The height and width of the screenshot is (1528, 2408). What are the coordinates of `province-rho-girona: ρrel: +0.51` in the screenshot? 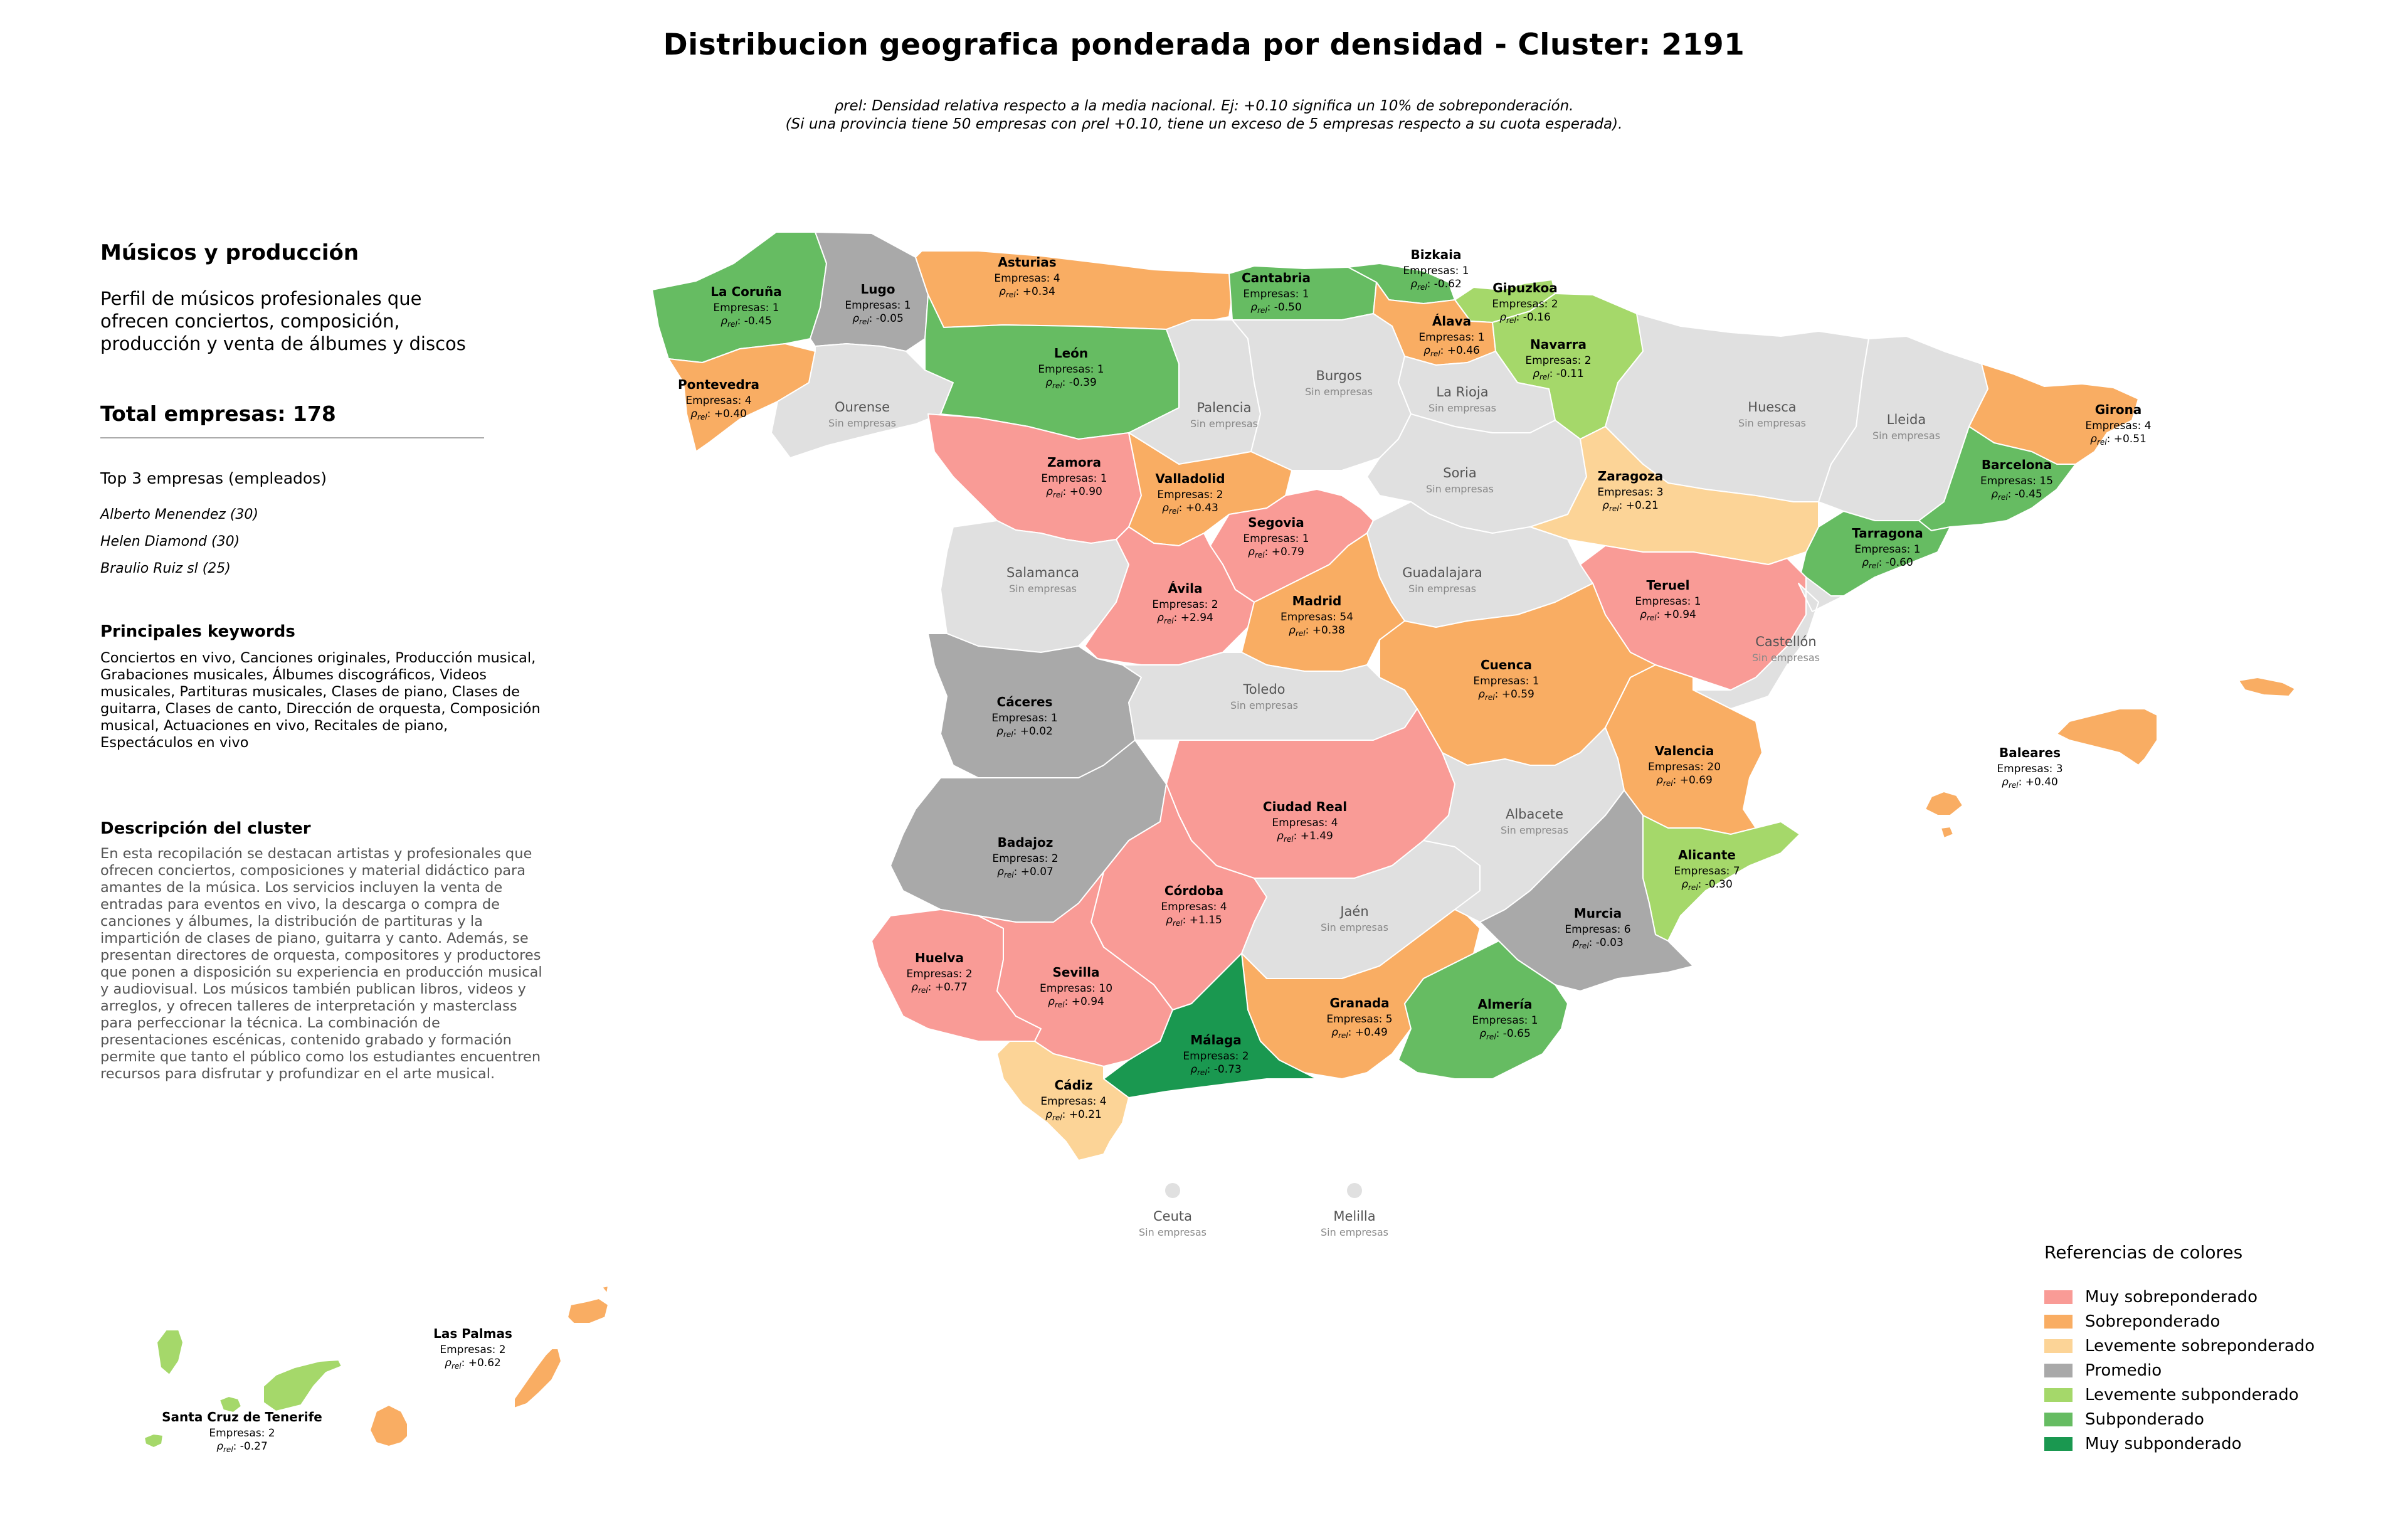 It's located at (2118, 440).